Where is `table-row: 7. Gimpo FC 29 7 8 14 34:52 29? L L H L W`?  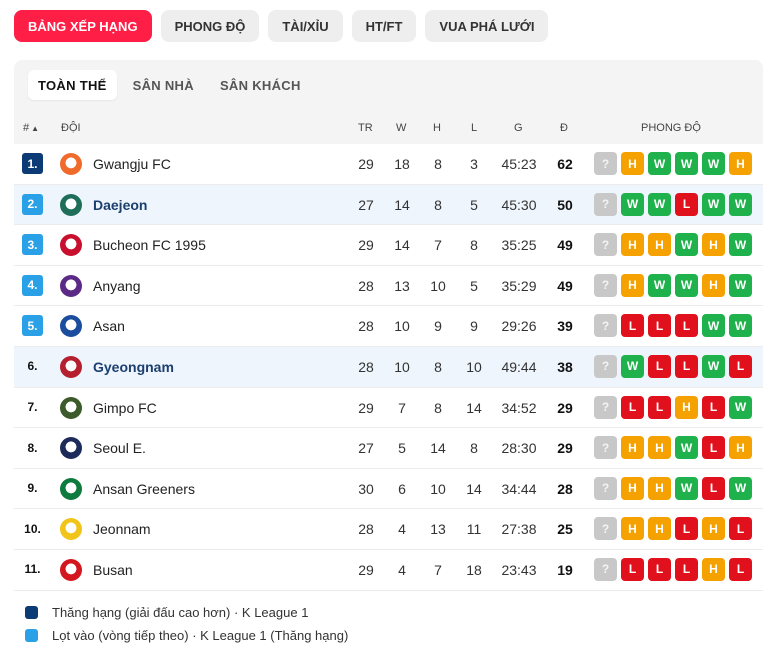 table-row: 7. Gimpo FC 29 7 8 14 34:52 29? L L H L W is located at coordinates (388, 408).